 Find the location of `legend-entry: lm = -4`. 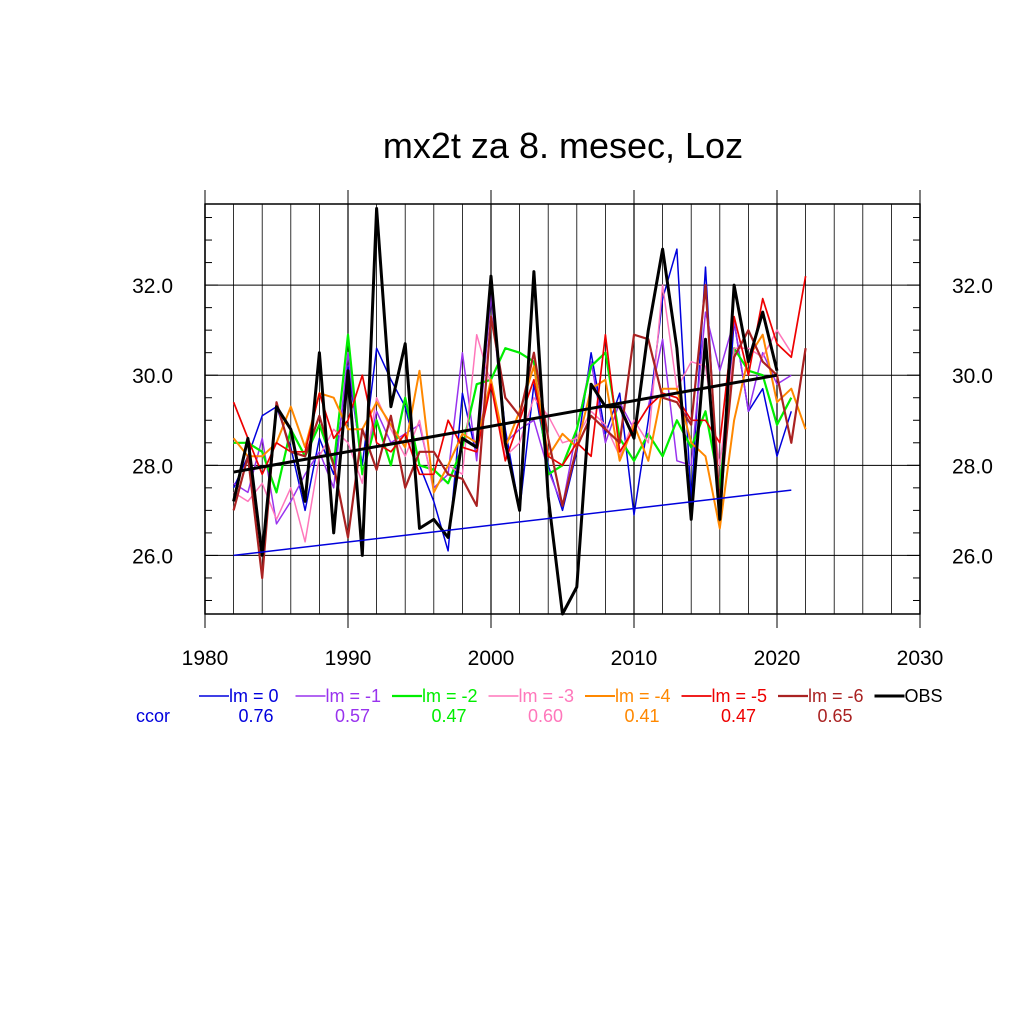

legend-entry: lm = -4 is located at coordinates (643, 696).